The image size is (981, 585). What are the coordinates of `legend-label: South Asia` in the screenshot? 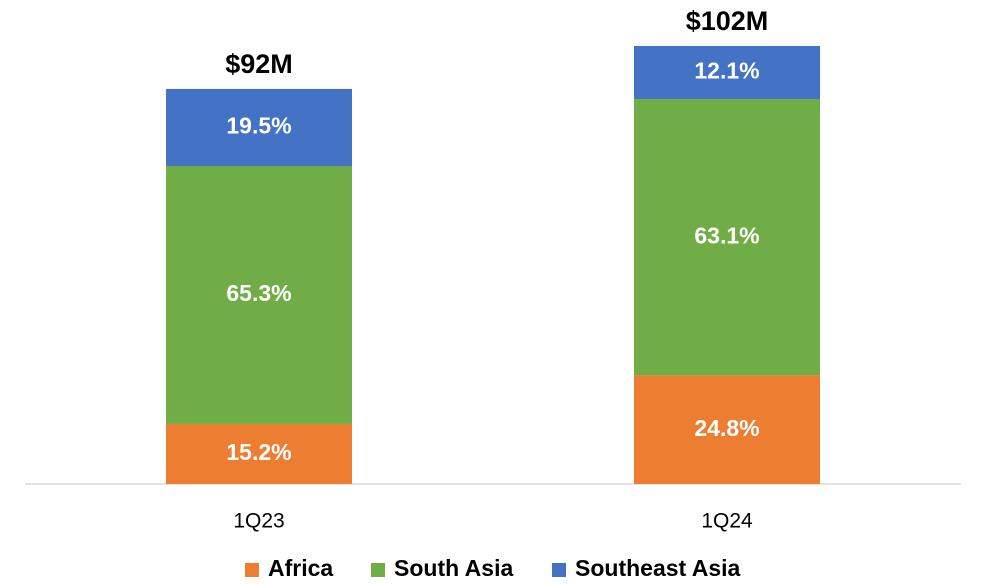 It's located at (453, 568).